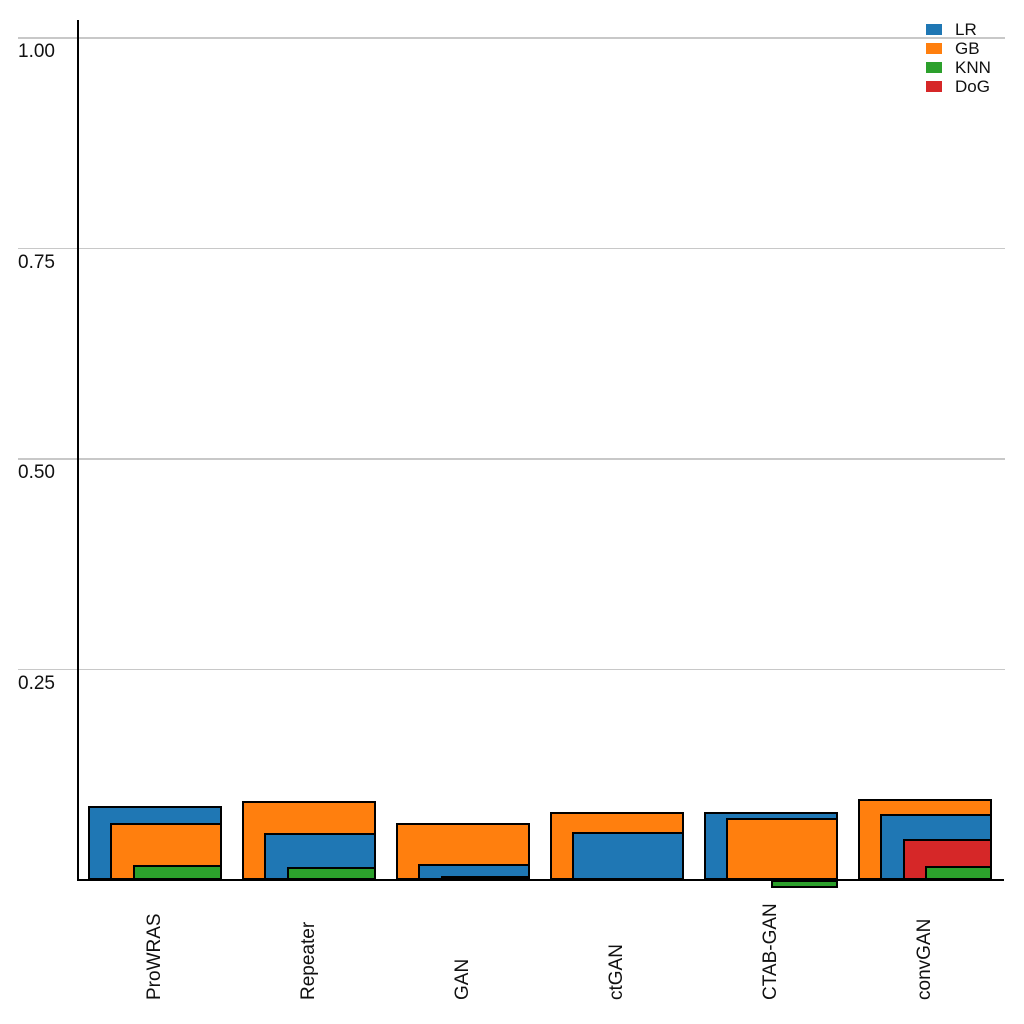  What do you see at coordinates (511, 669) in the screenshot?
I see `gridline-0.25` at bounding box center [511, 669].